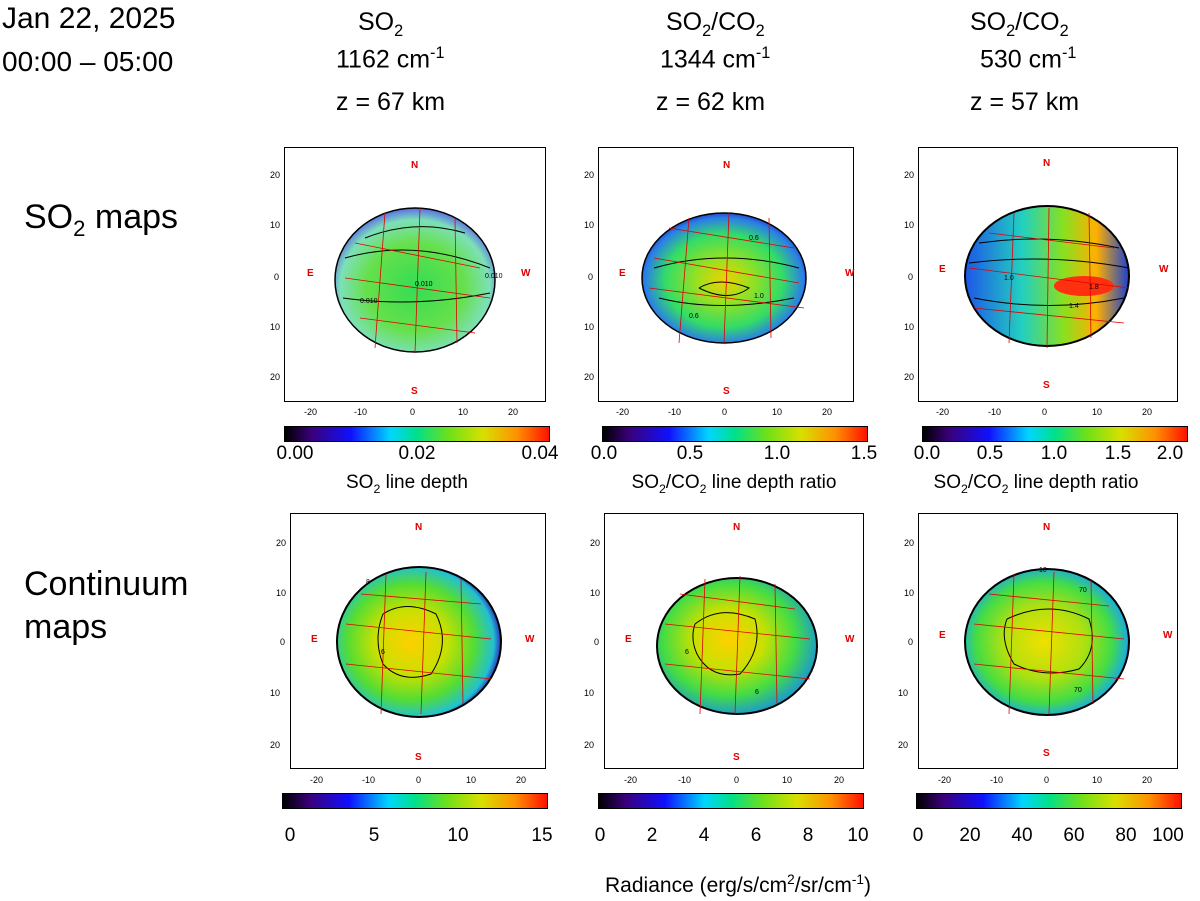 Image resolution: width=1200 pixels, height=901 pixels. I want to click on contour-label: 0.6, so click(754, 238).